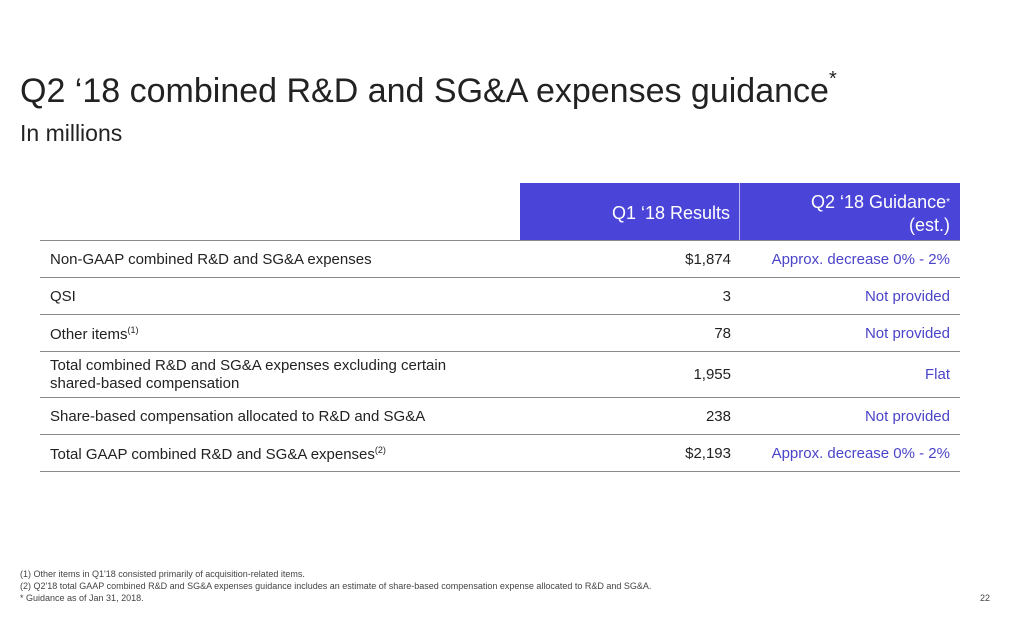  I want to click on header-q2-asterisk: *, so click(948, 202).